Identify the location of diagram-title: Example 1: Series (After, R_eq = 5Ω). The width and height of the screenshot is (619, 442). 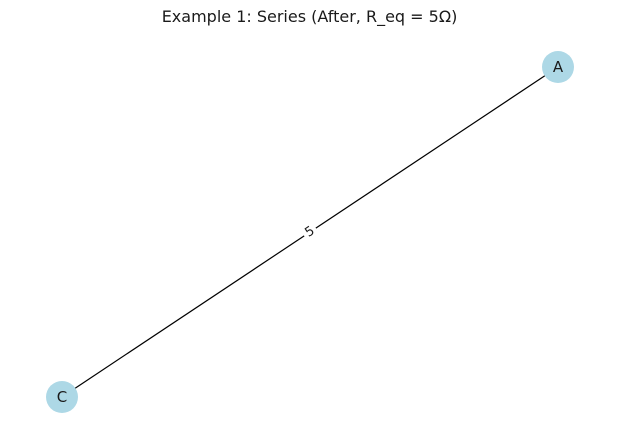
(309, 16).